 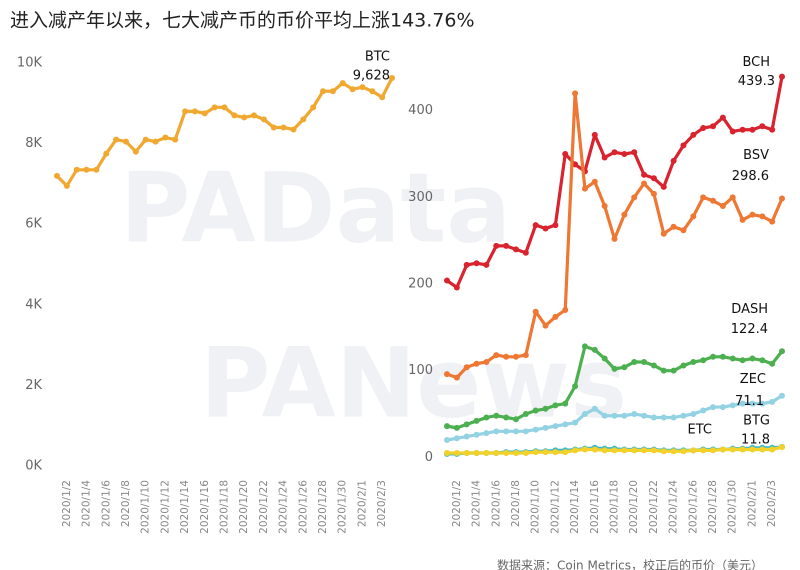 What do you see at coordinates (244, 507) in the screenshot?
I see `x-tick-label: 2020/1/20` at bounding box center [244, 507].